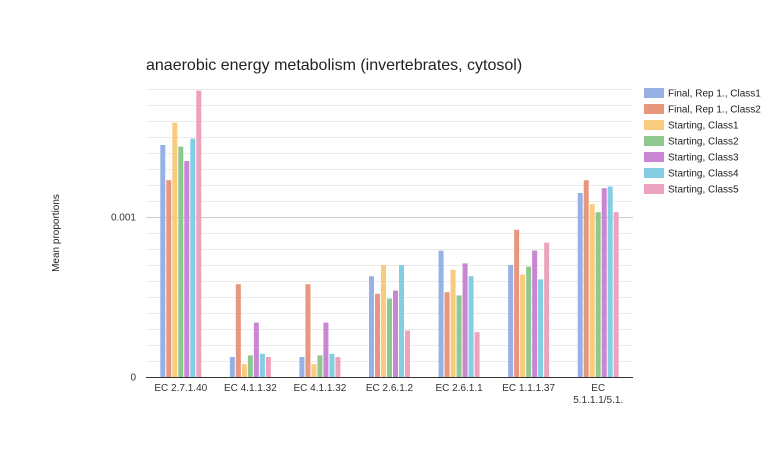 This screenshot has height=467, width=780. Describe the element at coordinates (459, 388) in the screenshot. I see `x-tick-label: EC 2.6.1.1` at that location.